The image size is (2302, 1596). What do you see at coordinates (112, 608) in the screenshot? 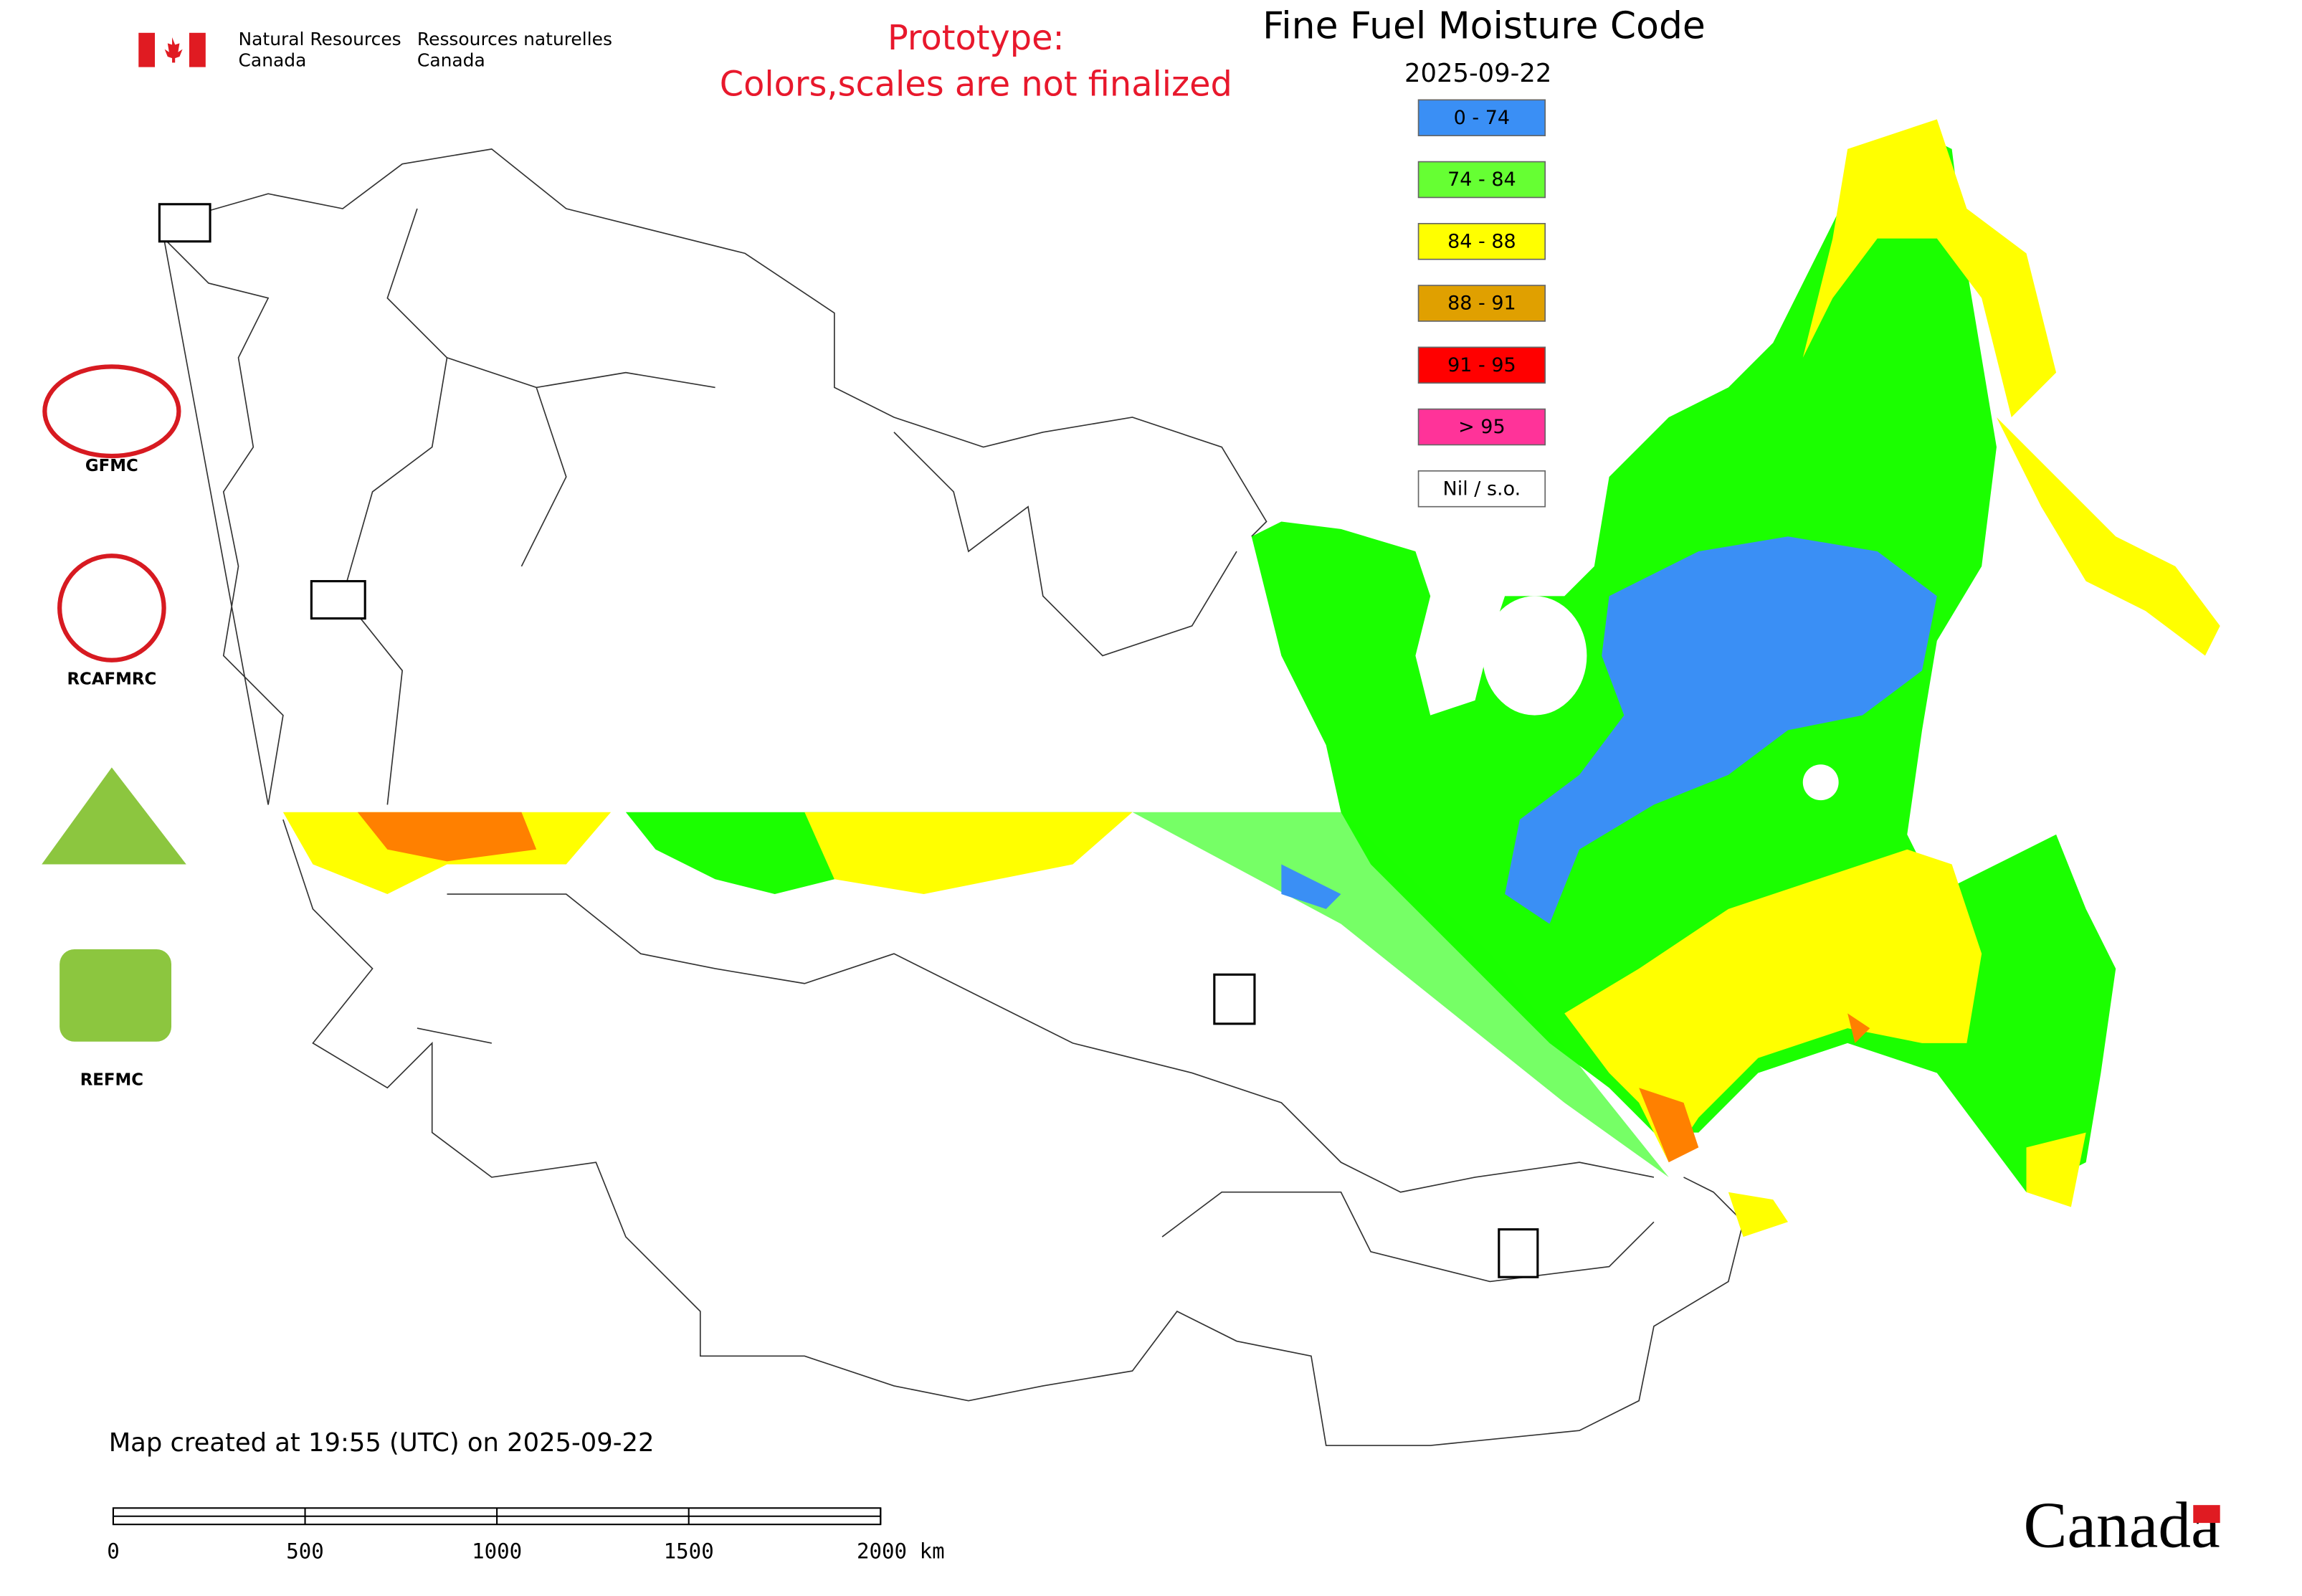
I see `logo-rcafmrc` at bounding box center [112, 608].